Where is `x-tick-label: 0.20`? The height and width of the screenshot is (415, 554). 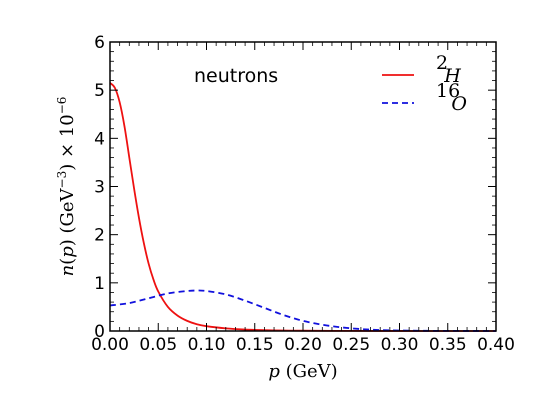 x-tick-label: 0.20 is located at coordinates (303, 345).